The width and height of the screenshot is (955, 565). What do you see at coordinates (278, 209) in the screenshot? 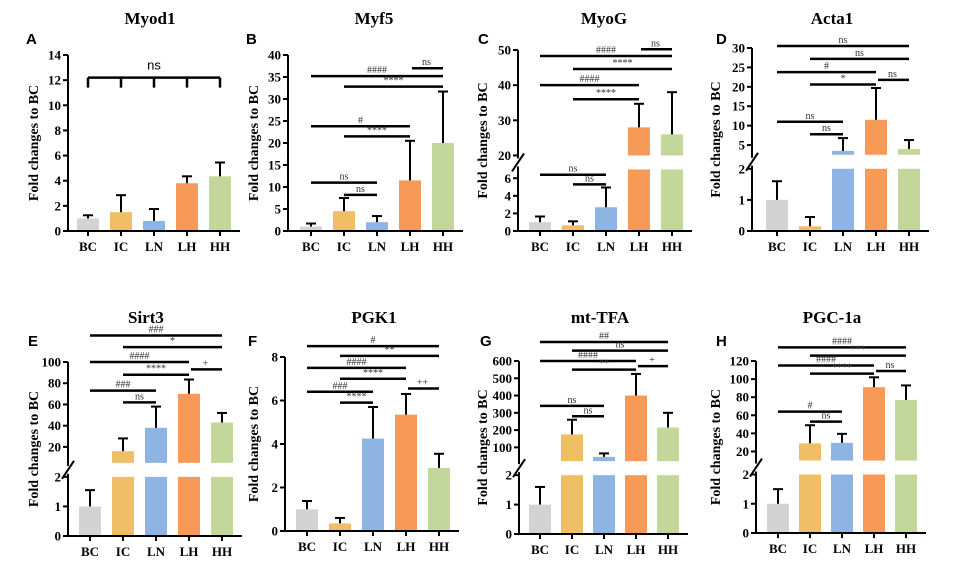
I see `y-tick-label: 5` at bounding box center [278, 209].